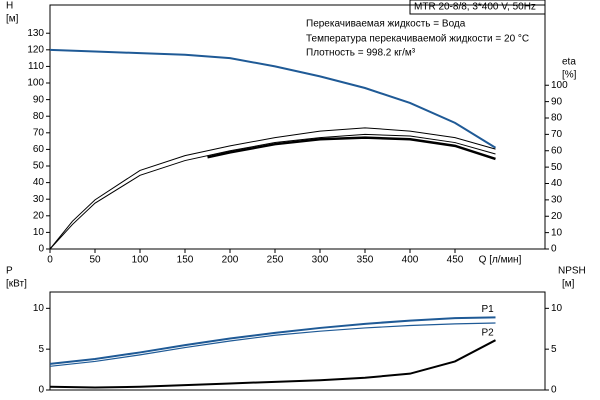 Image resolution: width=600 pixels, height=400 pixels. I want to click on y-tick-label: 60, so click(39, 149).